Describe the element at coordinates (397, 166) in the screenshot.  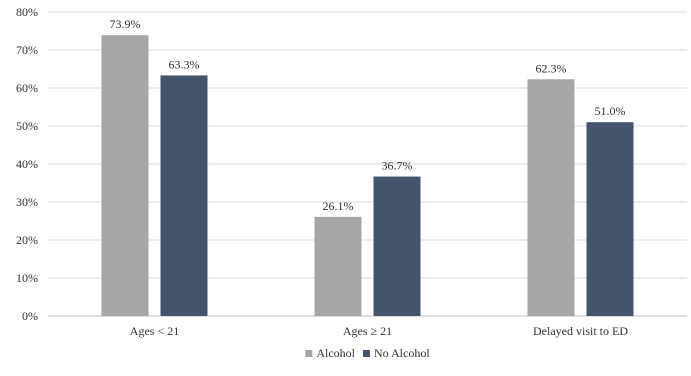
I see `data-label: 36.7%` at that location.